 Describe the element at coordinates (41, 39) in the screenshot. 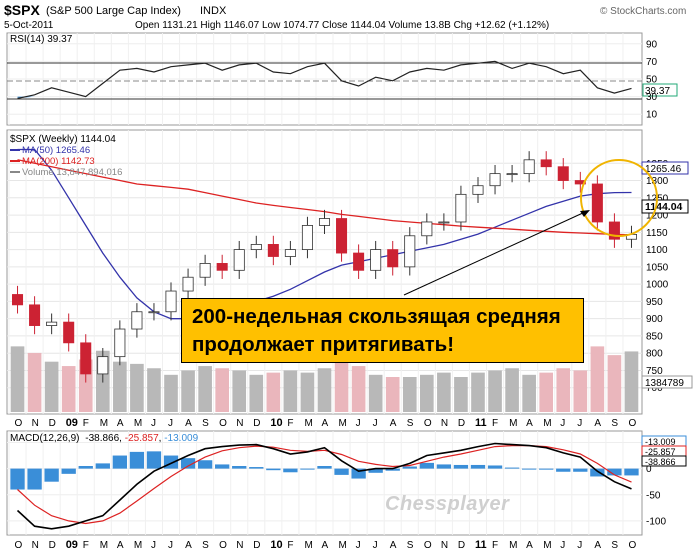

I see `rsi-label: RSI(14) 39.37` at that location.